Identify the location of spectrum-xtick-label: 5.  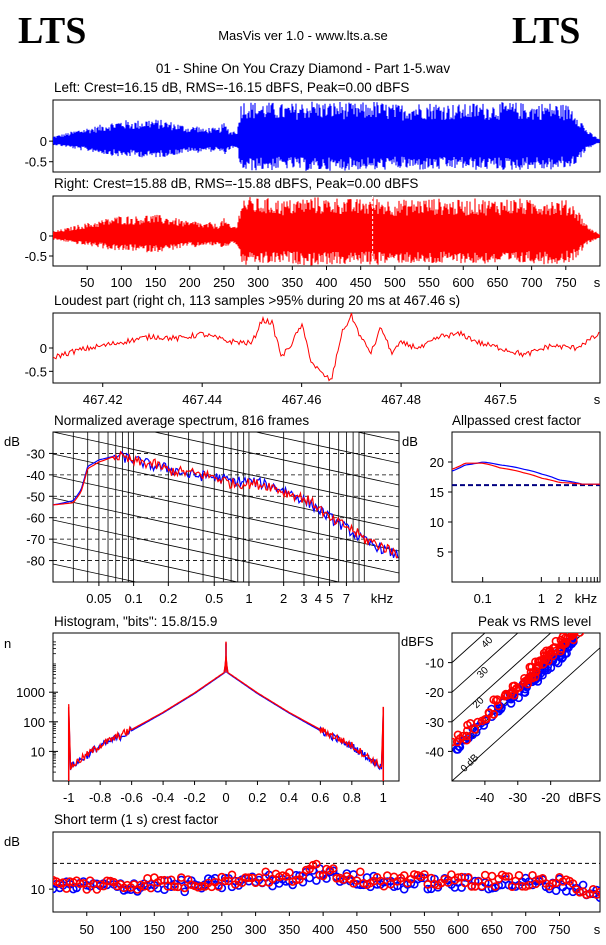
(329, 598).